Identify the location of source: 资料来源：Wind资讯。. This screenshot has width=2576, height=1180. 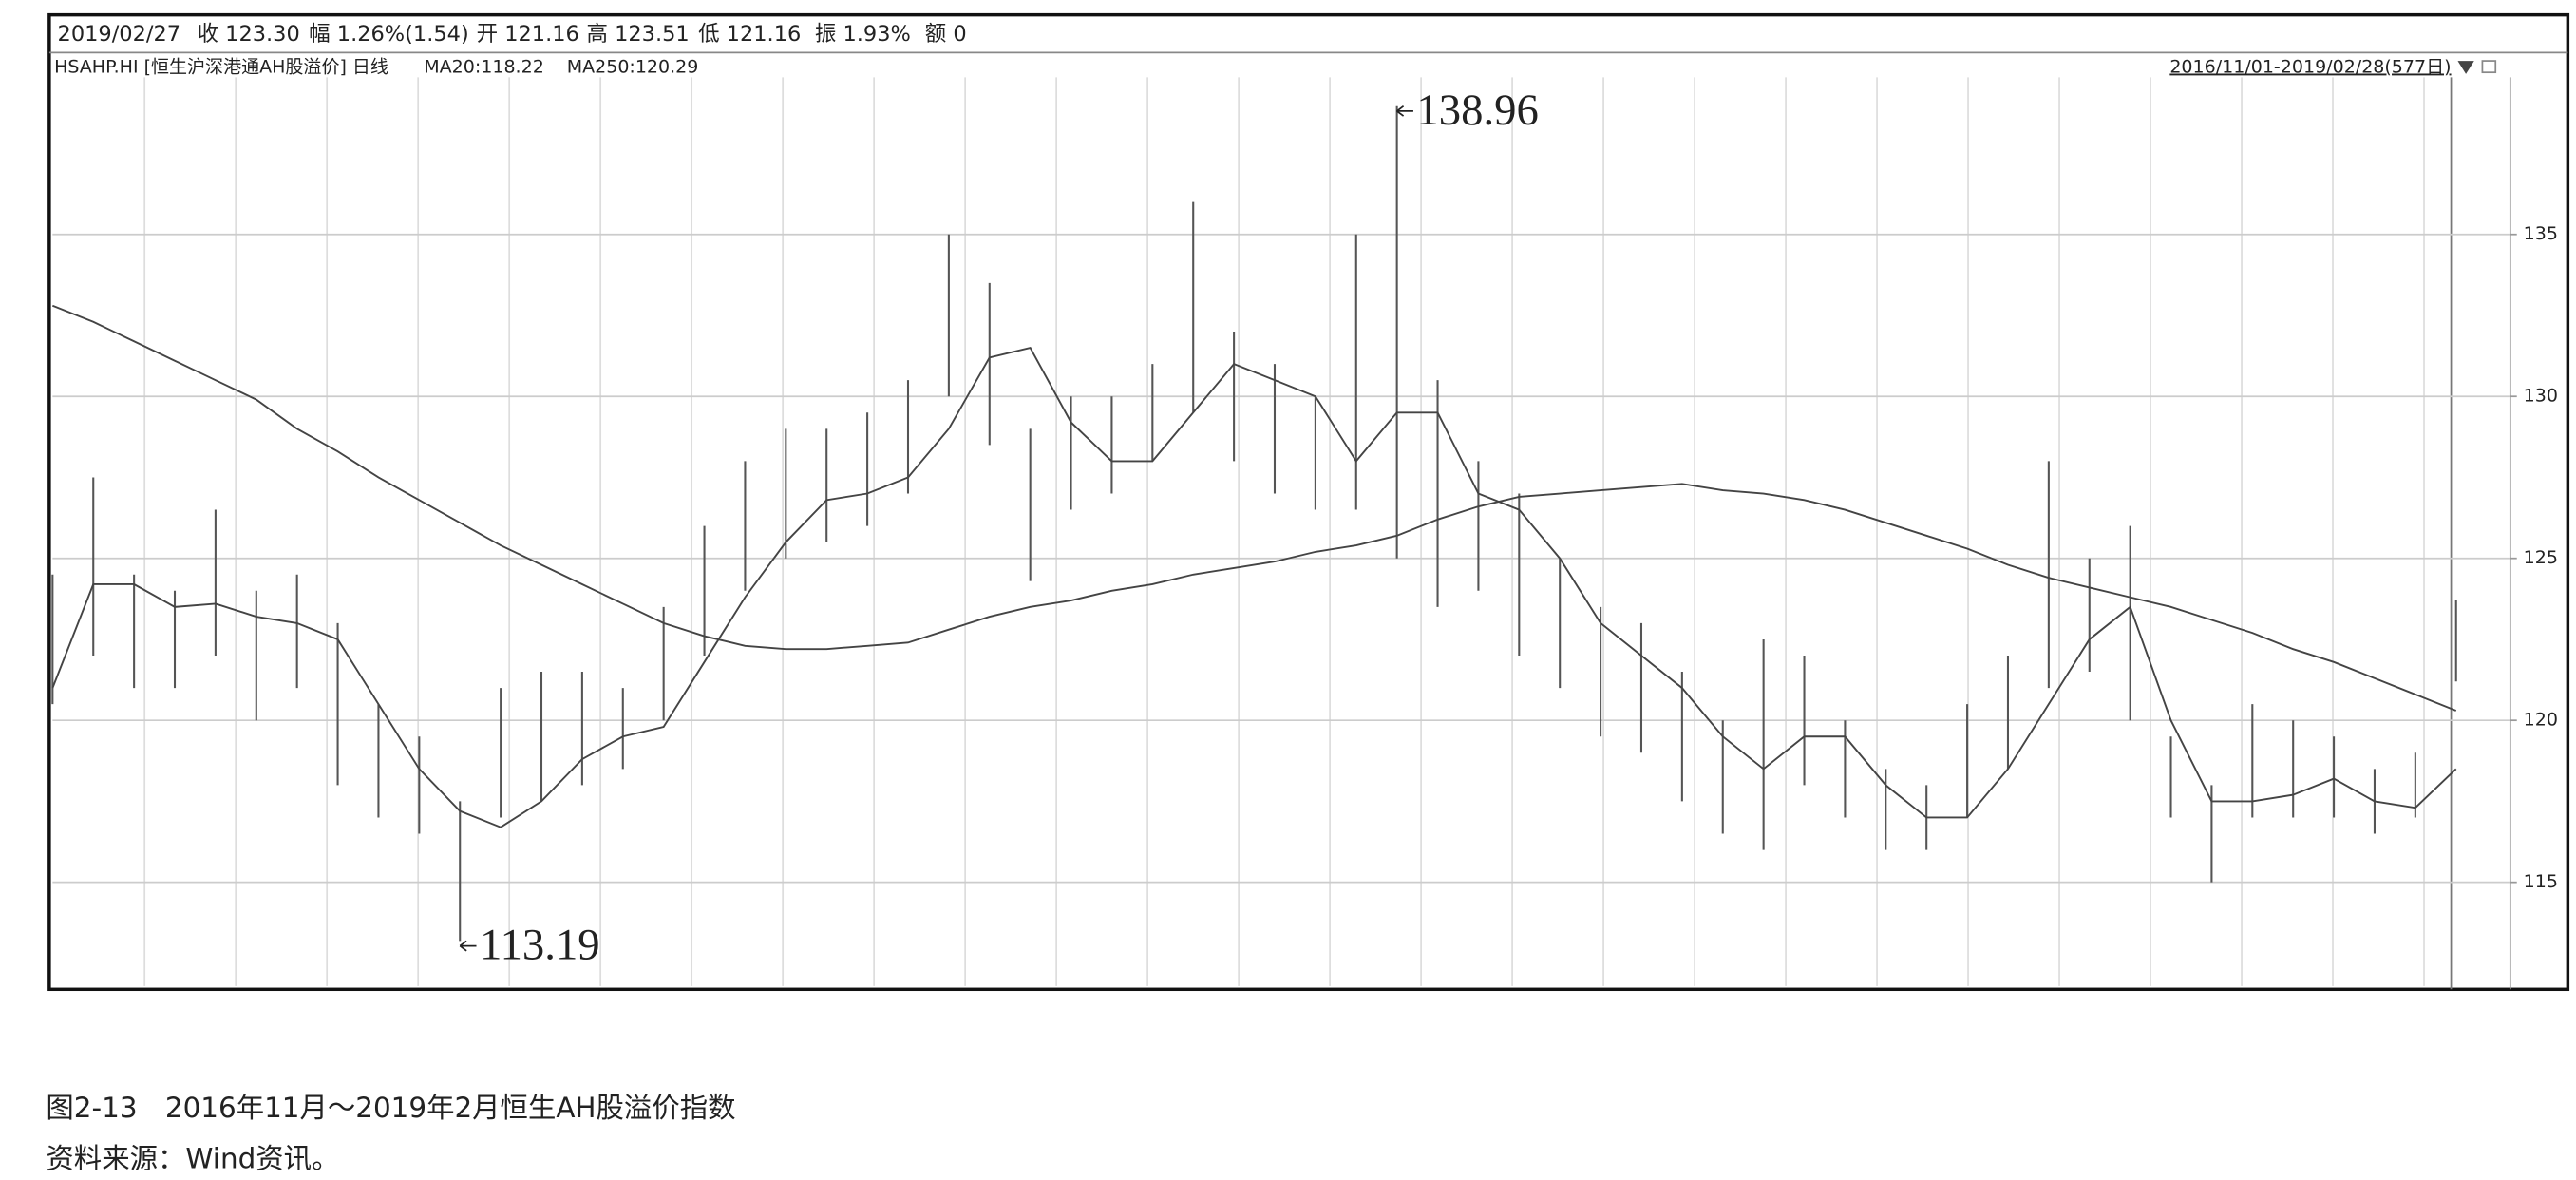
(192, 1159).